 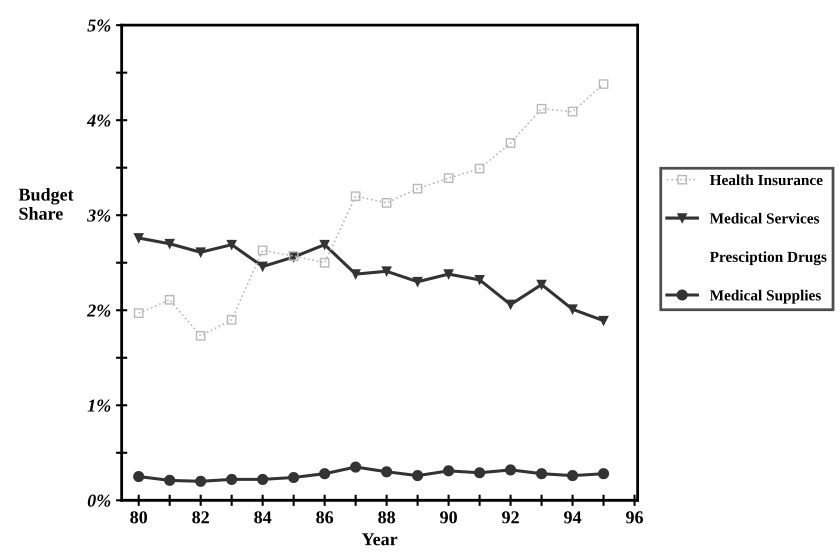 What do you see at coordinates (98, 215) in the screenshot?
I see `y-tick-label: 3%` at bounding box center [98, 215].